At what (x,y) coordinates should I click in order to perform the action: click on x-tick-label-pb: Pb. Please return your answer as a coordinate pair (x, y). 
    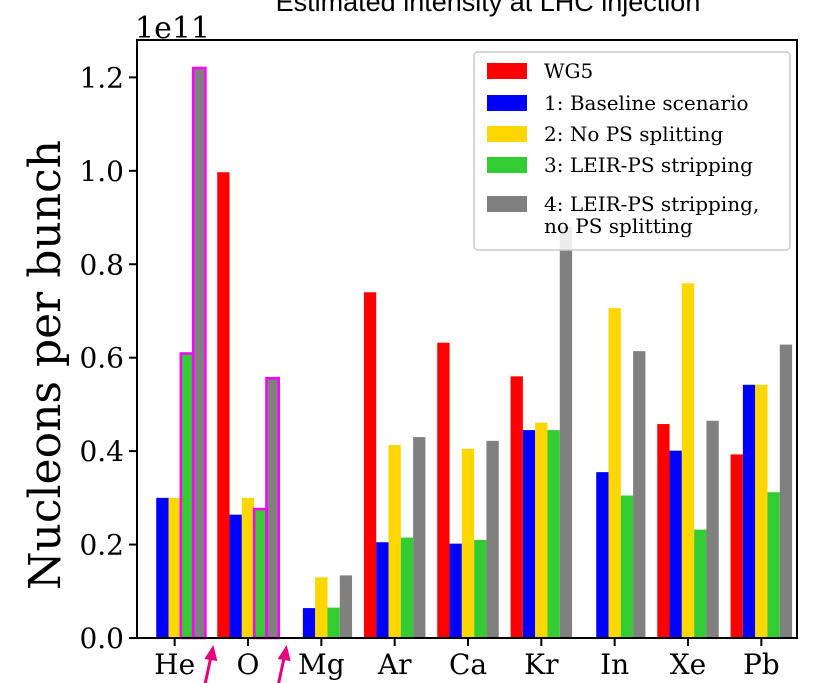
    Looking at the image, I should click on (761, 664).